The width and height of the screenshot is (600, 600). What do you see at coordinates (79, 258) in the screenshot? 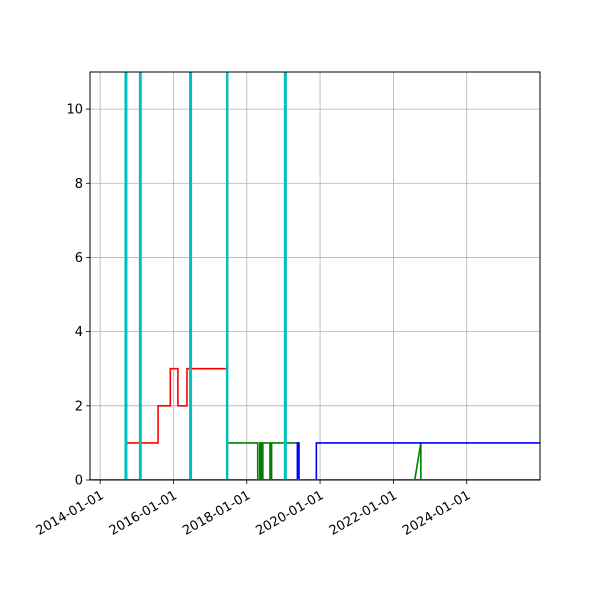
I see `y-tick-label: 6` at bounding box center [79, 258].